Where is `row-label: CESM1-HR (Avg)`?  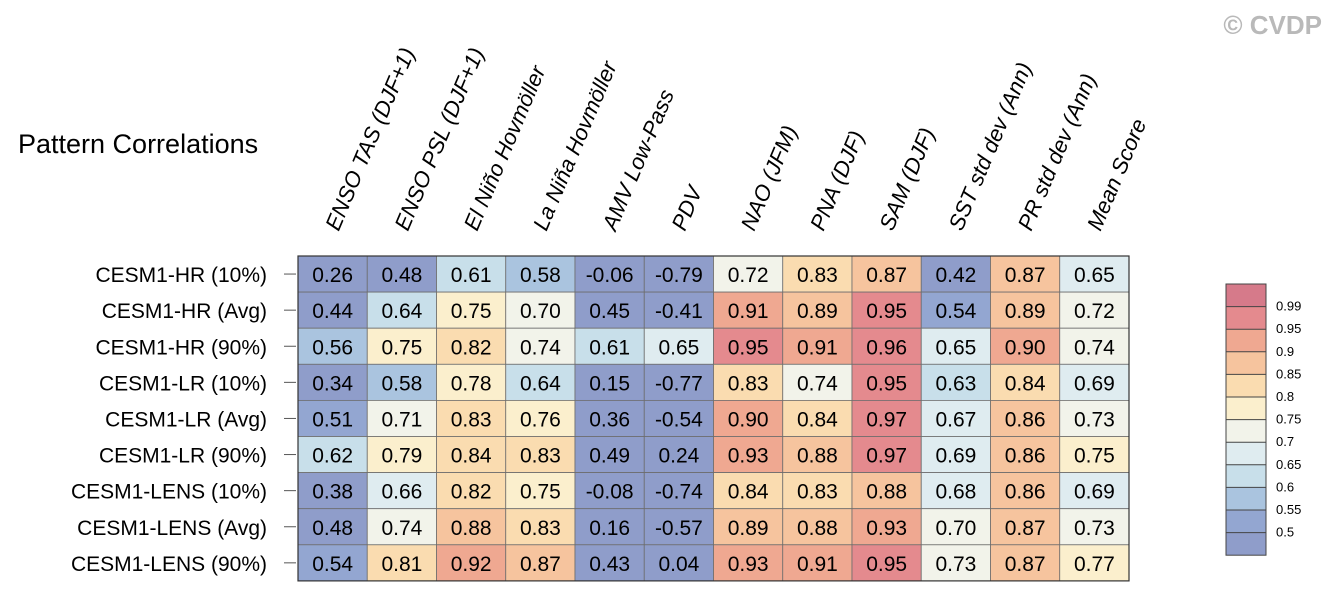
row-label: CESM1-HR (Avg) is located at coordinates (184, 311).